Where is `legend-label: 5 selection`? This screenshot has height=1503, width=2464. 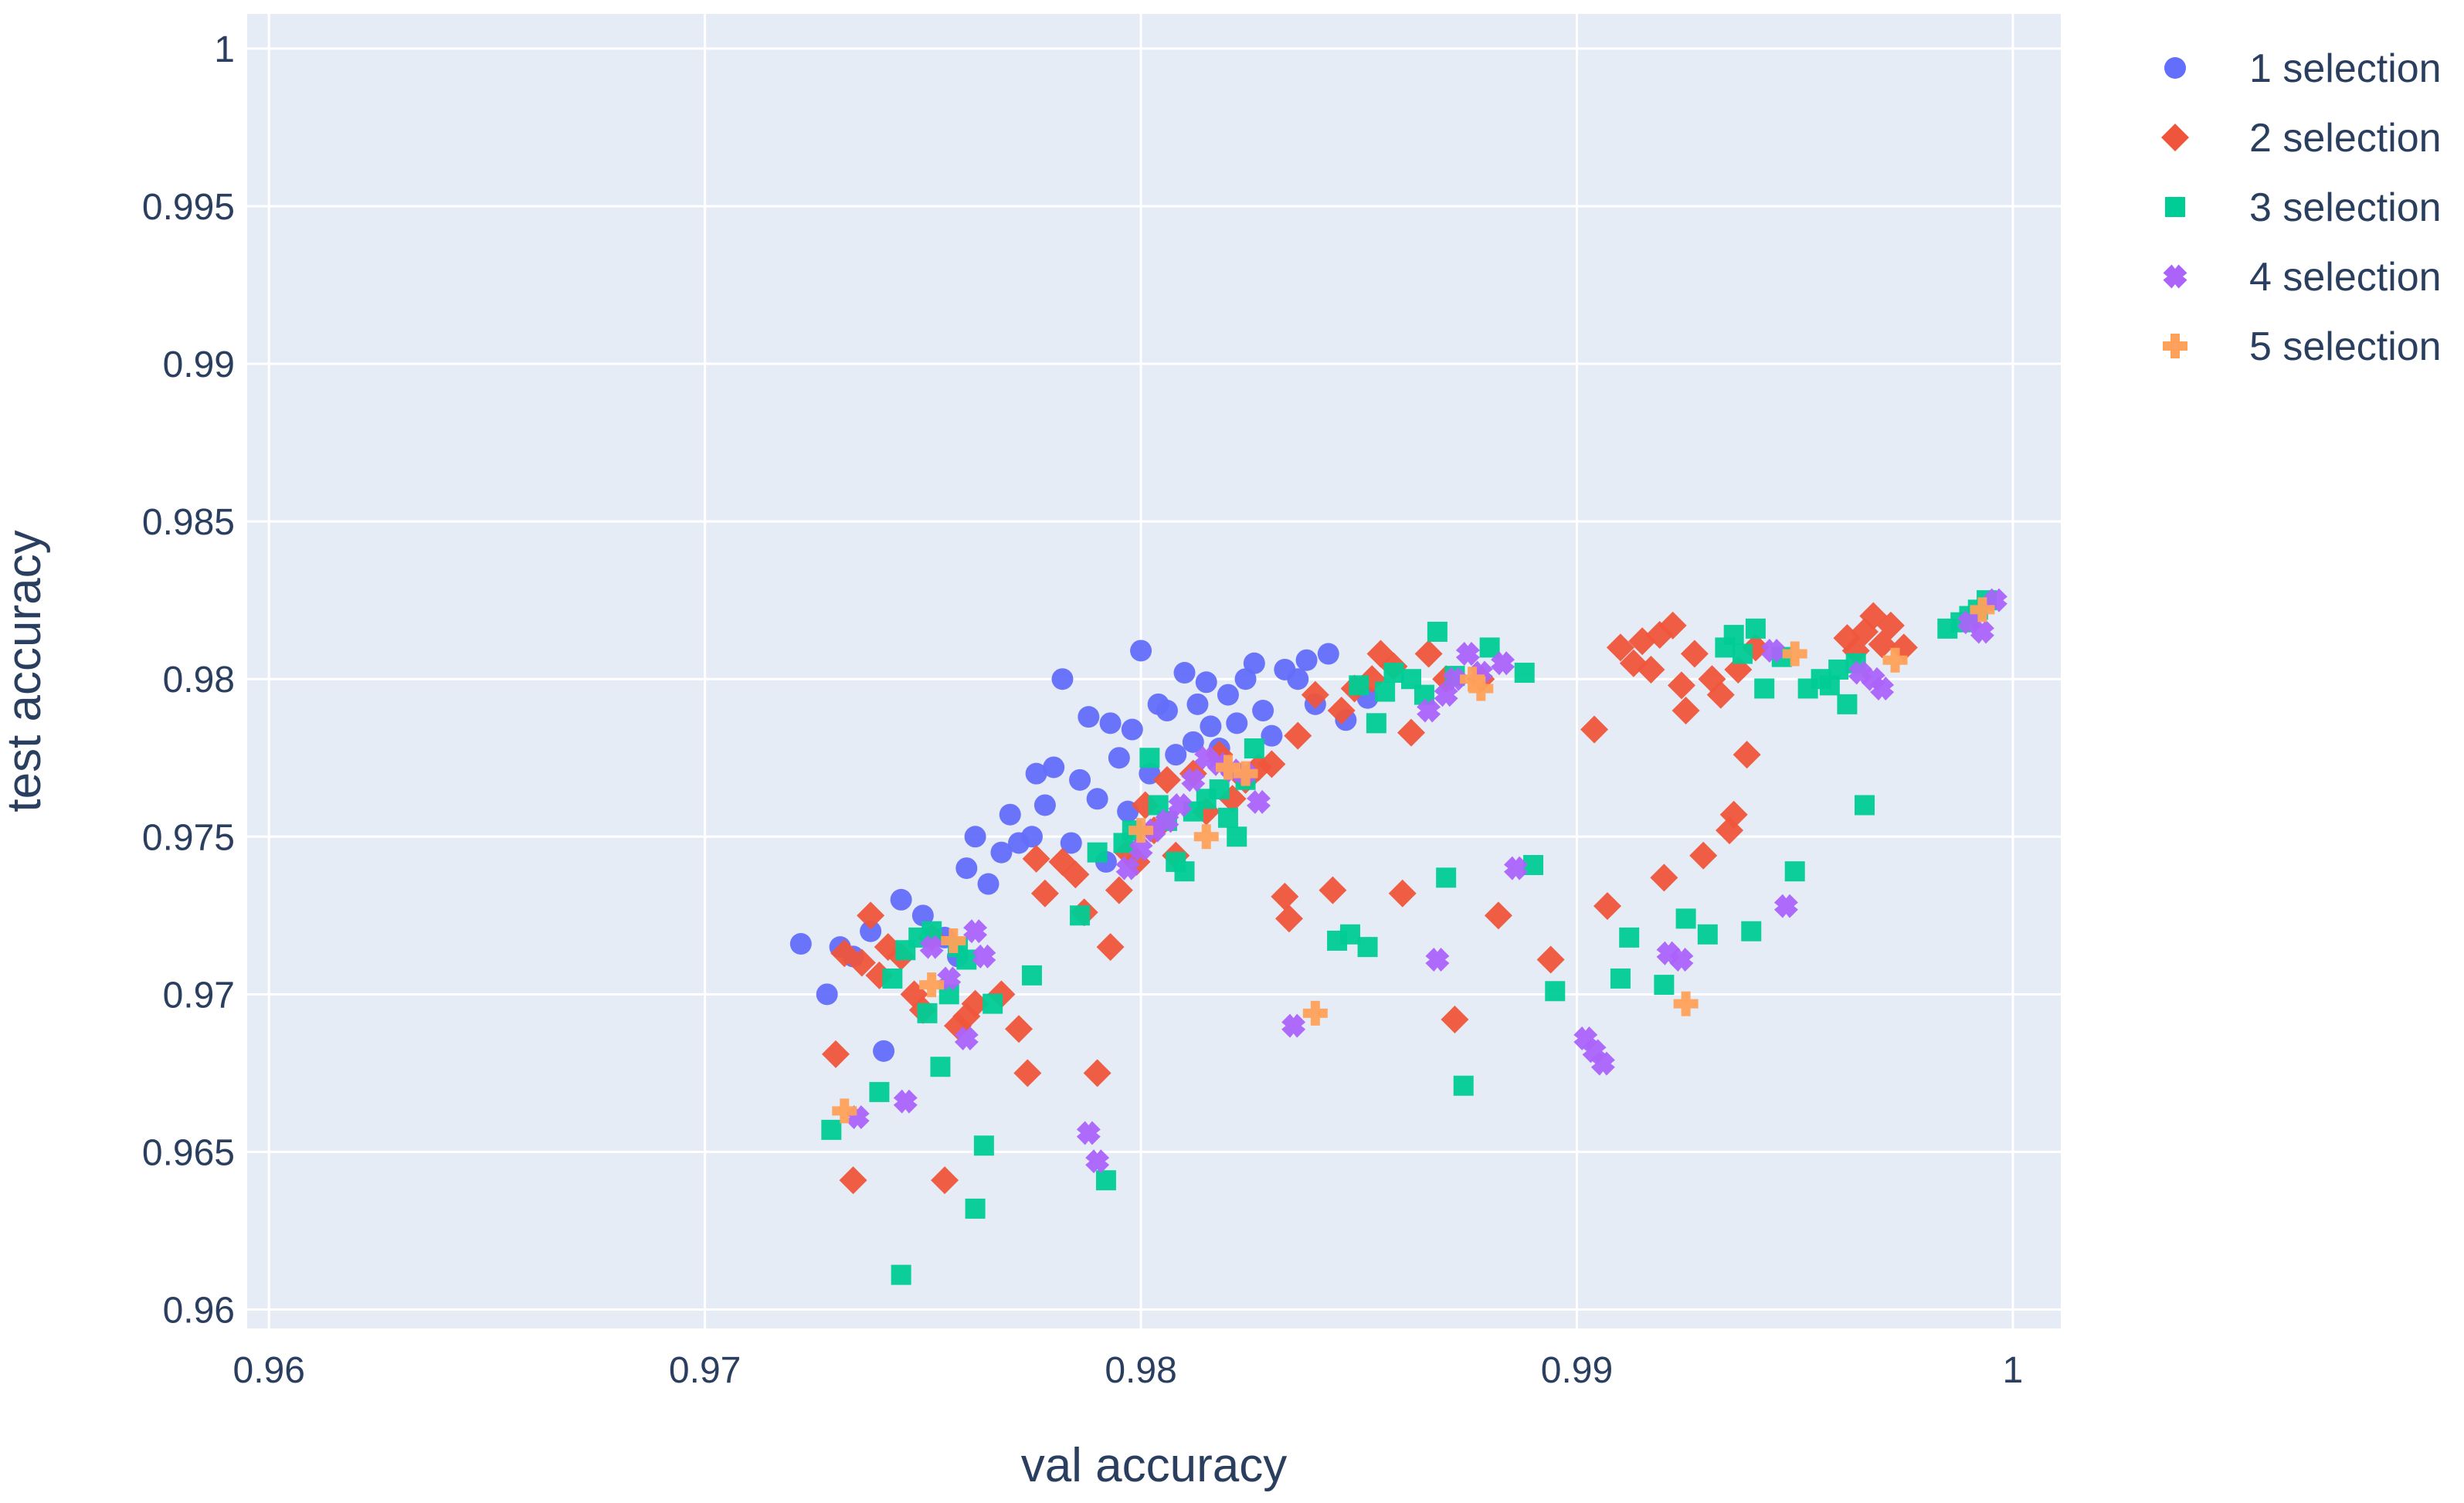
legend-label: 5 selection is located at coordinates (2345, 346).